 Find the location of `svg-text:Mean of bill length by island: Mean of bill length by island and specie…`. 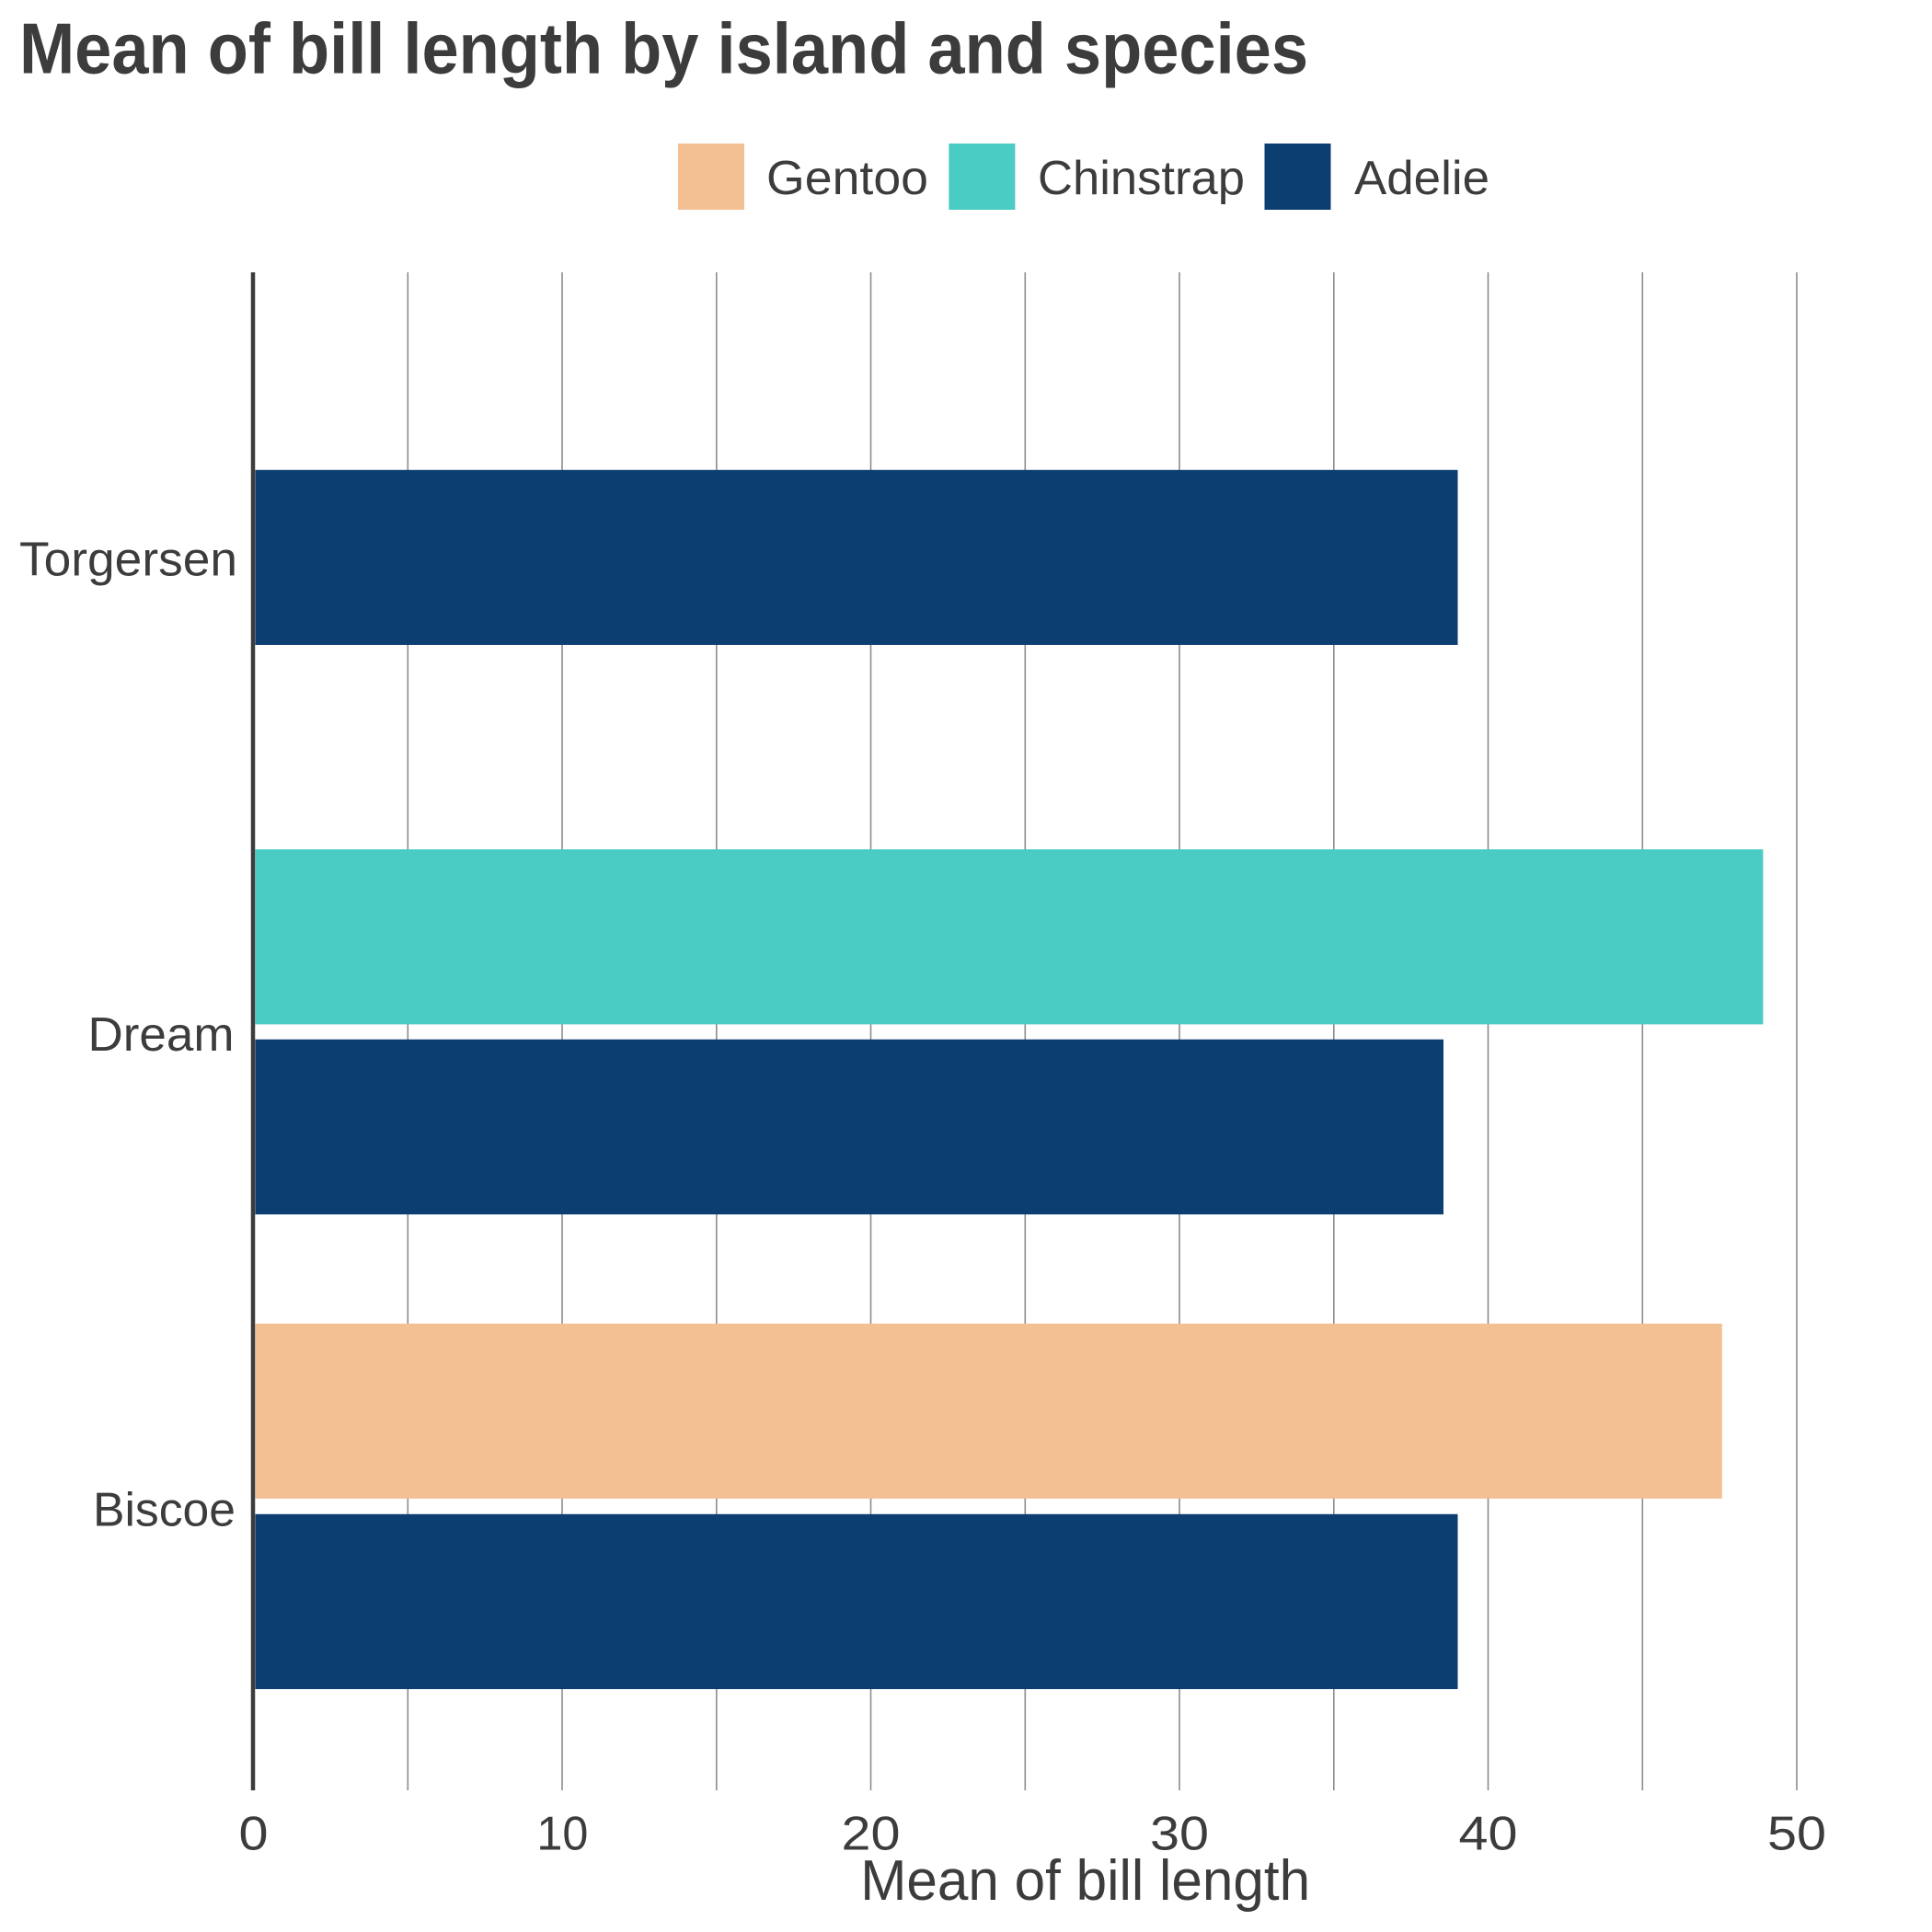

svg-text:Mean of bill length by island: Mean of bill length by island and specie… is located at coordinates (663, 48).